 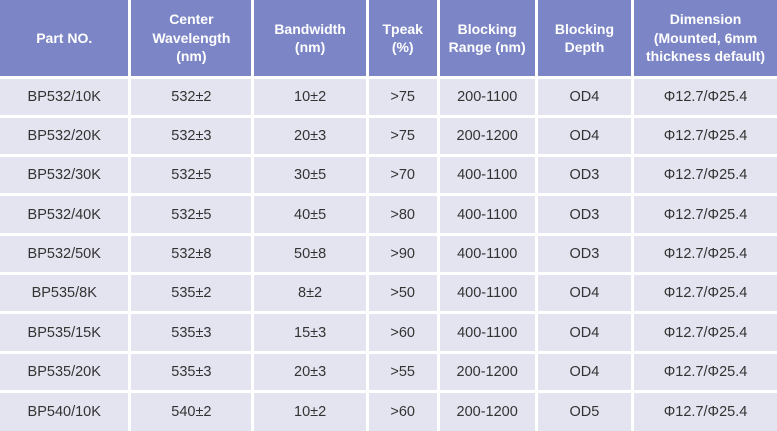 I want to click on table-cell: OD5, so click(x=584, y=410).